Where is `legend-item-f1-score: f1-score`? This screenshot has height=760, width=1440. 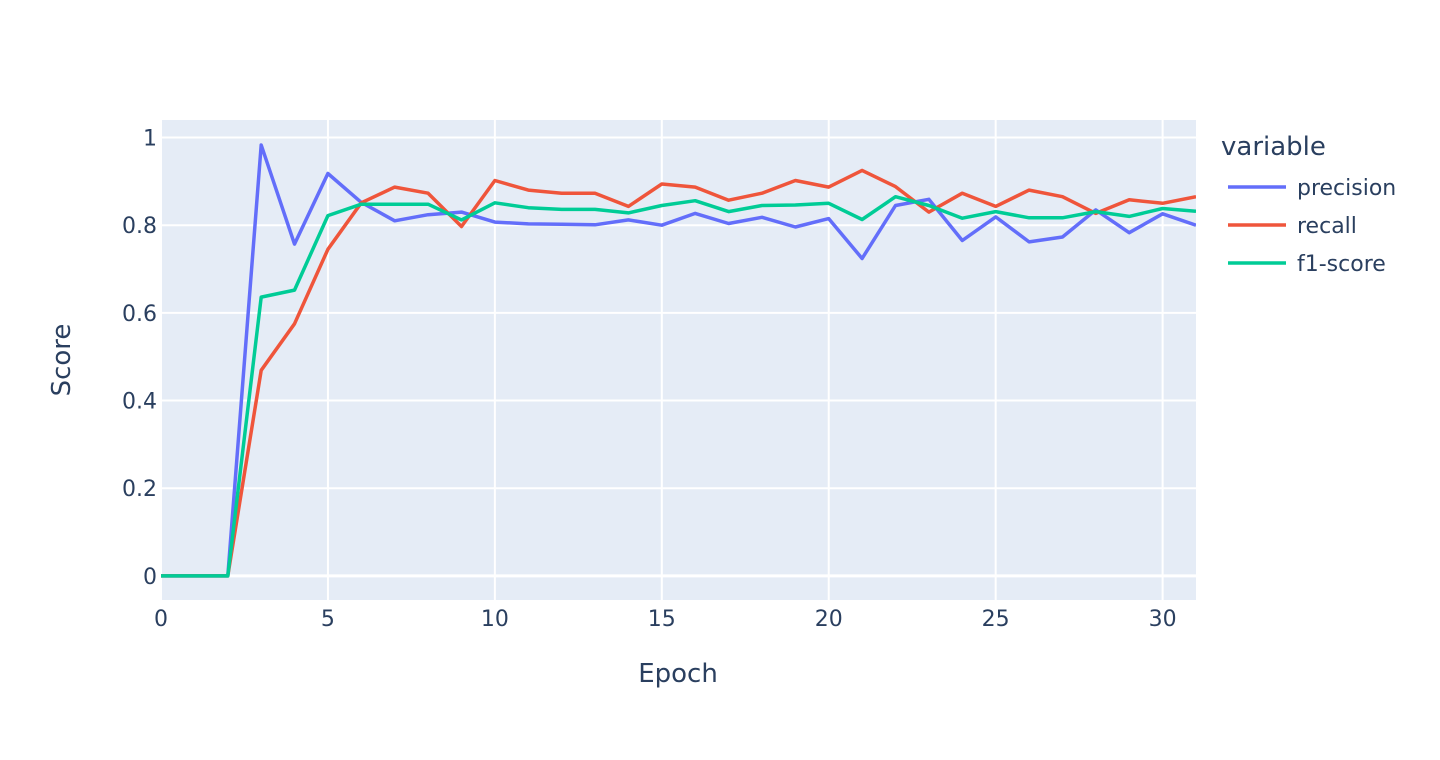 legend-item-f1-score: f1-score is located at coordinates (1307, 264).